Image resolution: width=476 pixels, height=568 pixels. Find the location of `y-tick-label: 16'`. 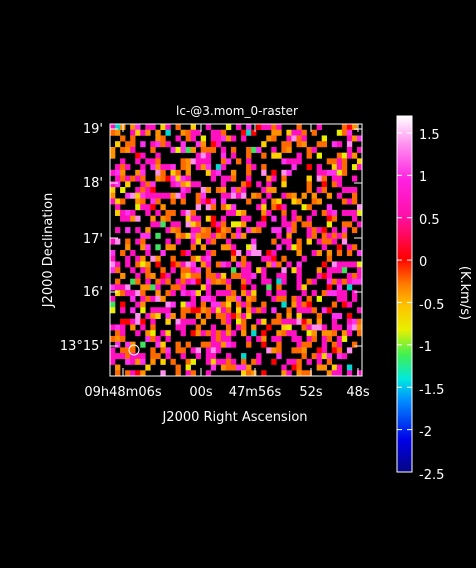

y-tick-label: 16' is located at coordinates (93, 292).